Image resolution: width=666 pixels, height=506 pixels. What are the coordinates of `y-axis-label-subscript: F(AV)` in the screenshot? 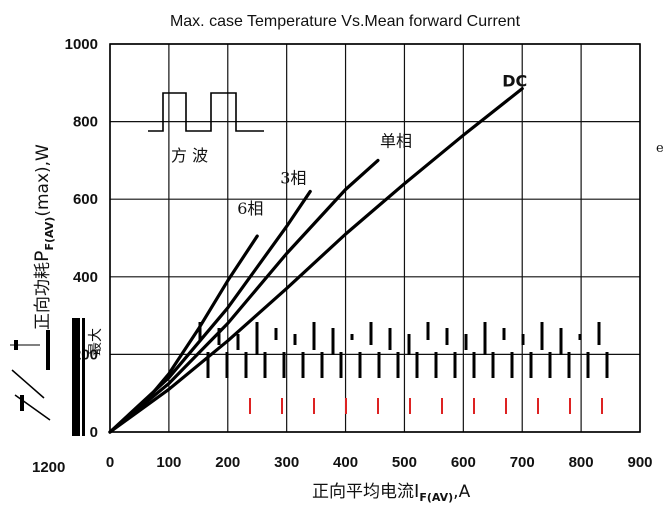 It's located at (49, 234).